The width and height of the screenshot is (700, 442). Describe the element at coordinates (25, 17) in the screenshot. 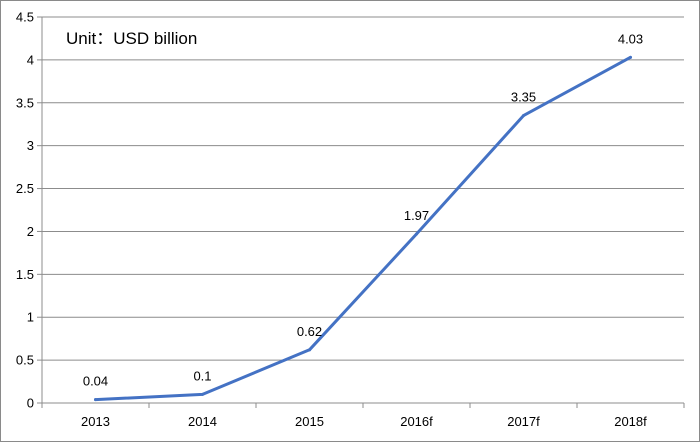

I see `y-tick-label: 4.5` at that location.